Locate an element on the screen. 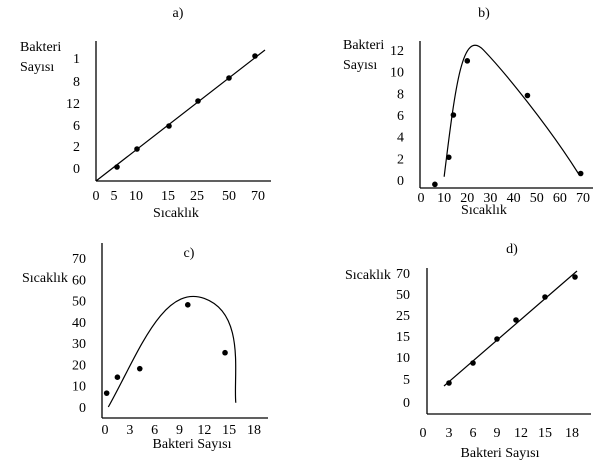 Image resolution: width=609 pixels, height=462 pixels. panel-c-y-tick-label: 20 is located at coordinates (79, 365).